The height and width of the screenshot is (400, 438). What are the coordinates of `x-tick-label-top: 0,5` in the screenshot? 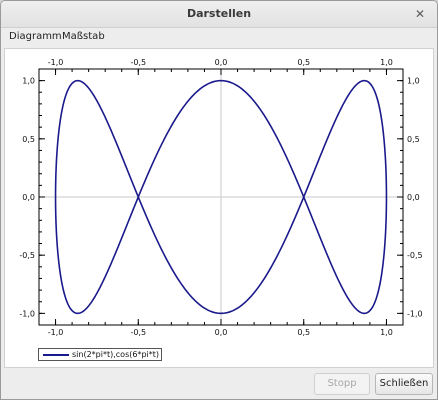 It's located at (303, 62).